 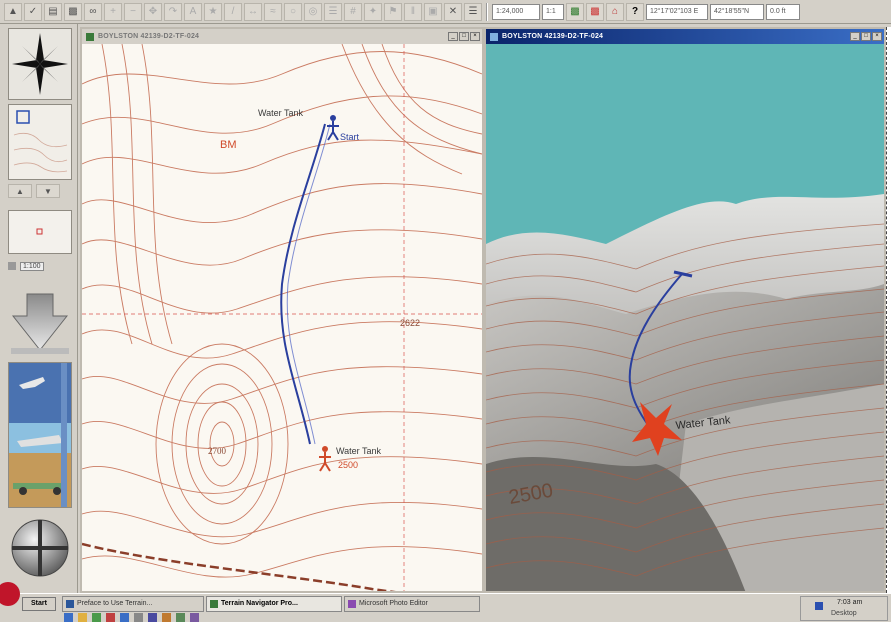 I want to click on system-tray: 7:03 am Desktop, so click(x=844, y=608).